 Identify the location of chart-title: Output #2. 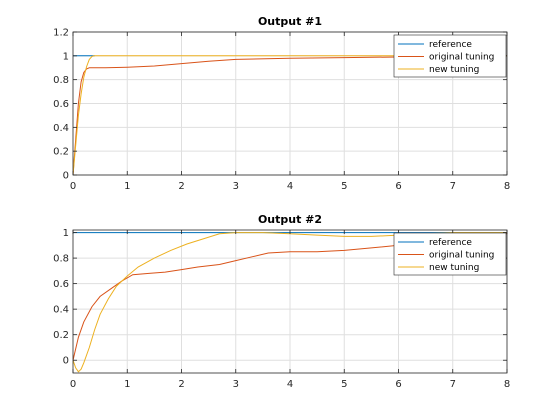
(290, 219).